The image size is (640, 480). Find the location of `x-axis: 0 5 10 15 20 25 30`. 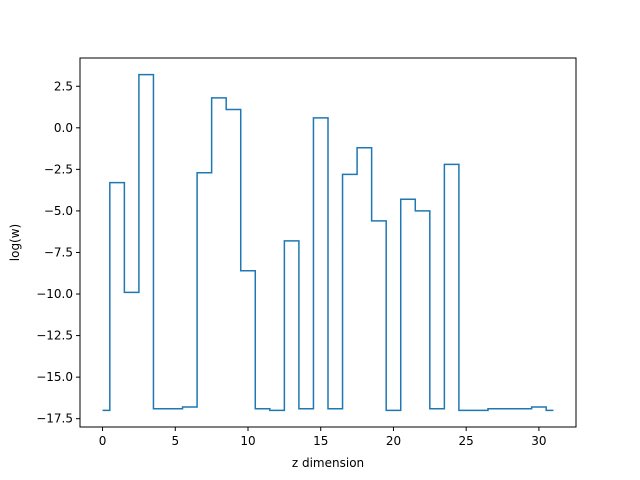

x-axis: 0 5 10 15 20 25 30 is located at coordinates (323, 437).